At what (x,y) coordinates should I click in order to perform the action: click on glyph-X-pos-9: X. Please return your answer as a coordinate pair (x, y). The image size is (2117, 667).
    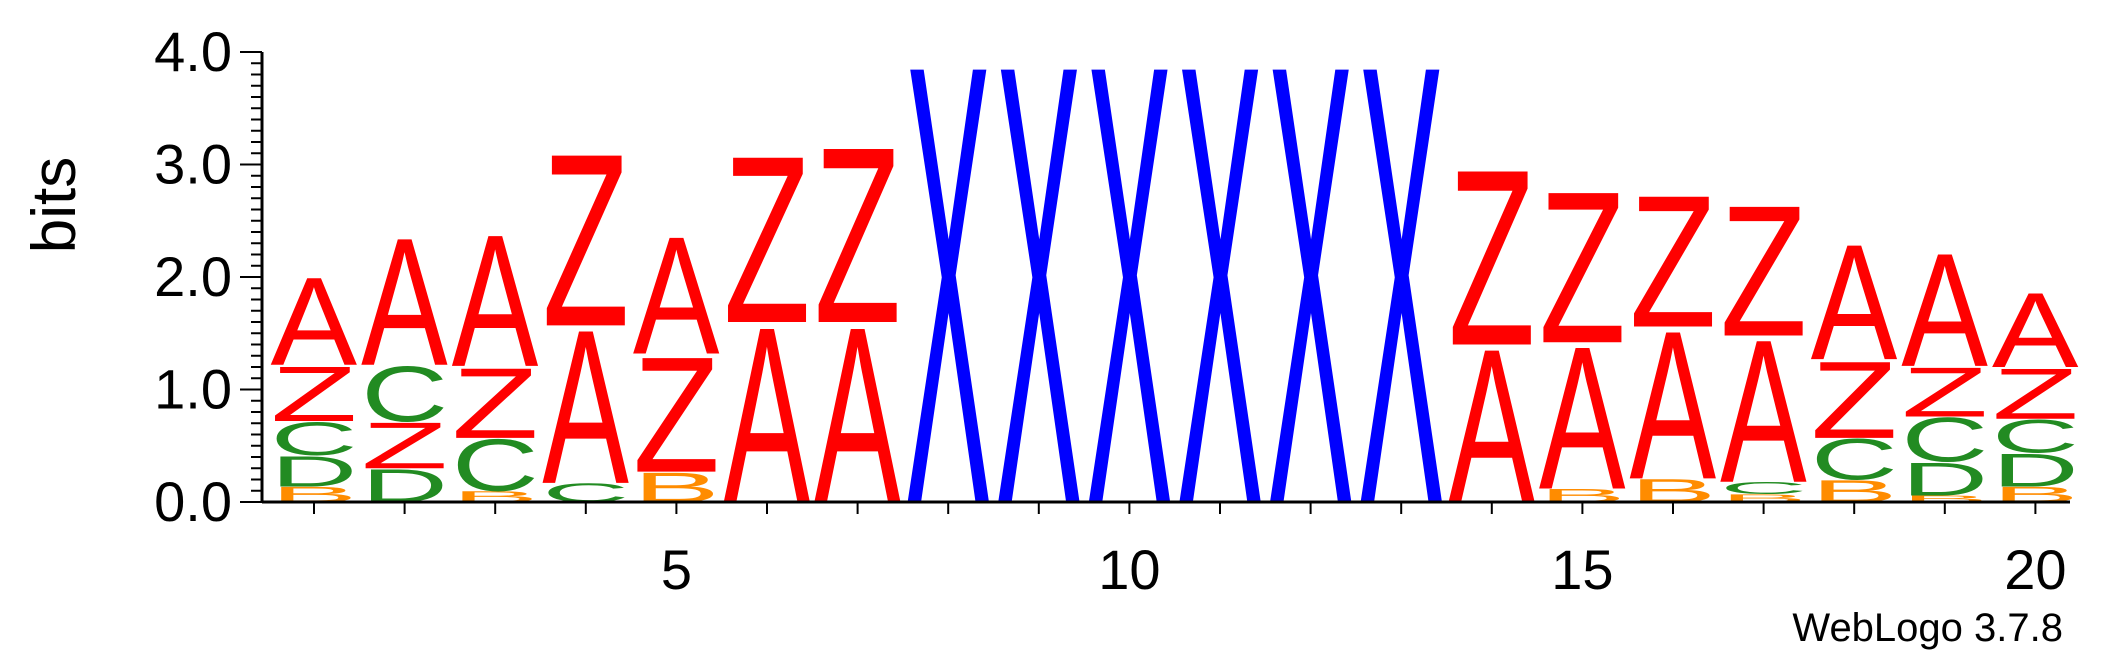
    Looking at the image, I should click on (1038, 318).